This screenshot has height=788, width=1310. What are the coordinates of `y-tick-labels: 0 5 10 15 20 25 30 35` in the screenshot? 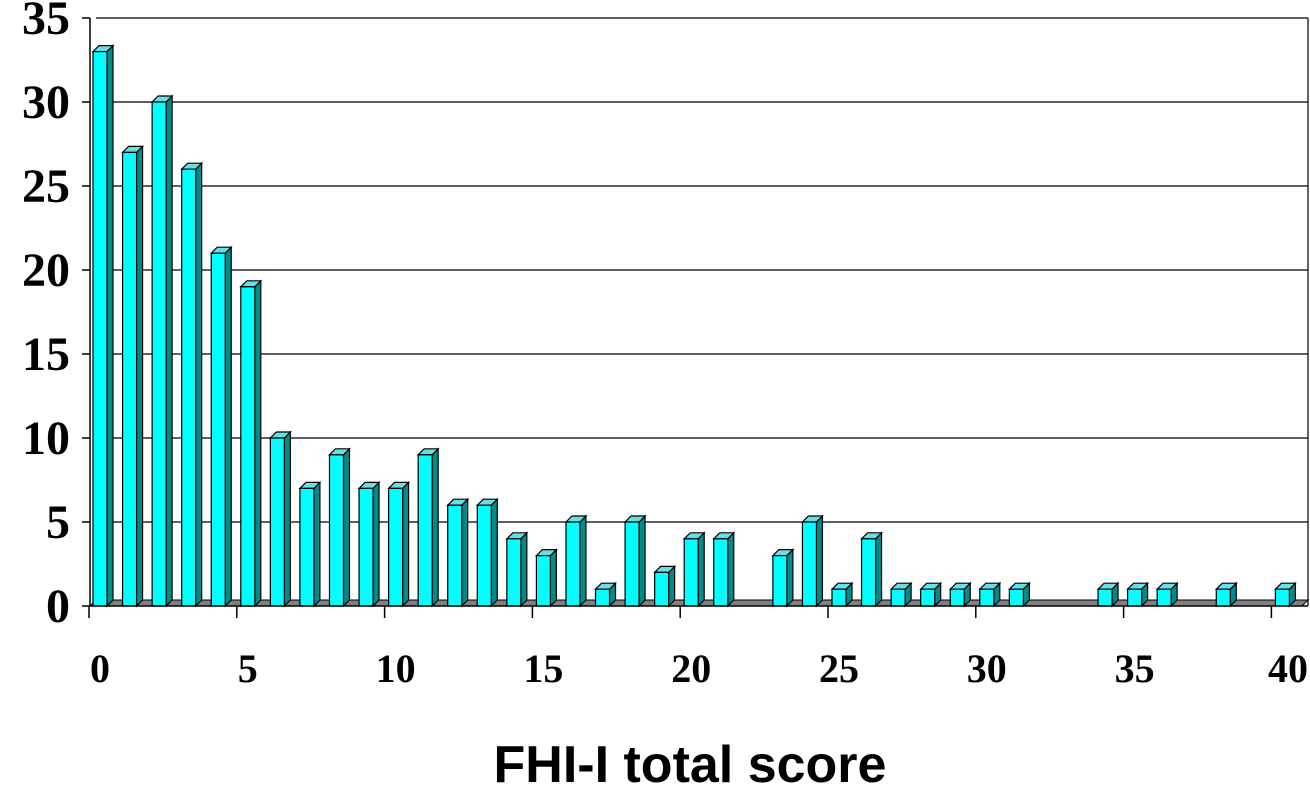 It's located at (46, 316).